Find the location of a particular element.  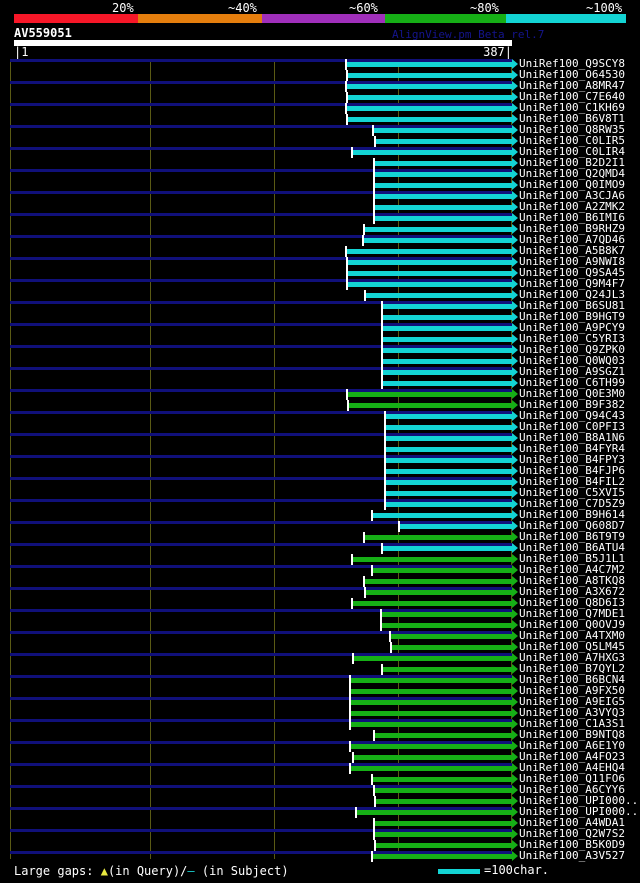

hit-accession-label: UniRef100_Q0OVJ9 is located at coordinates (572, 624).